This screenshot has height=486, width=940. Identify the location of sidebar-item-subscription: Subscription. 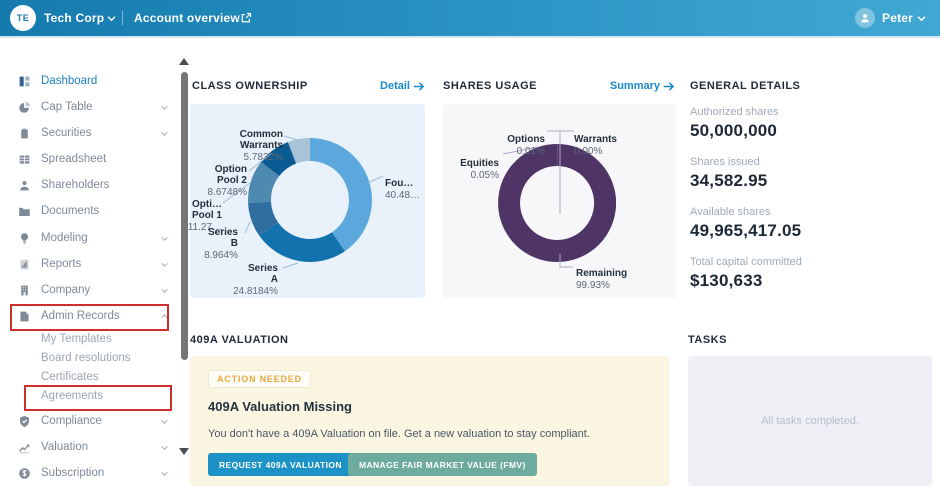
(89, 473).